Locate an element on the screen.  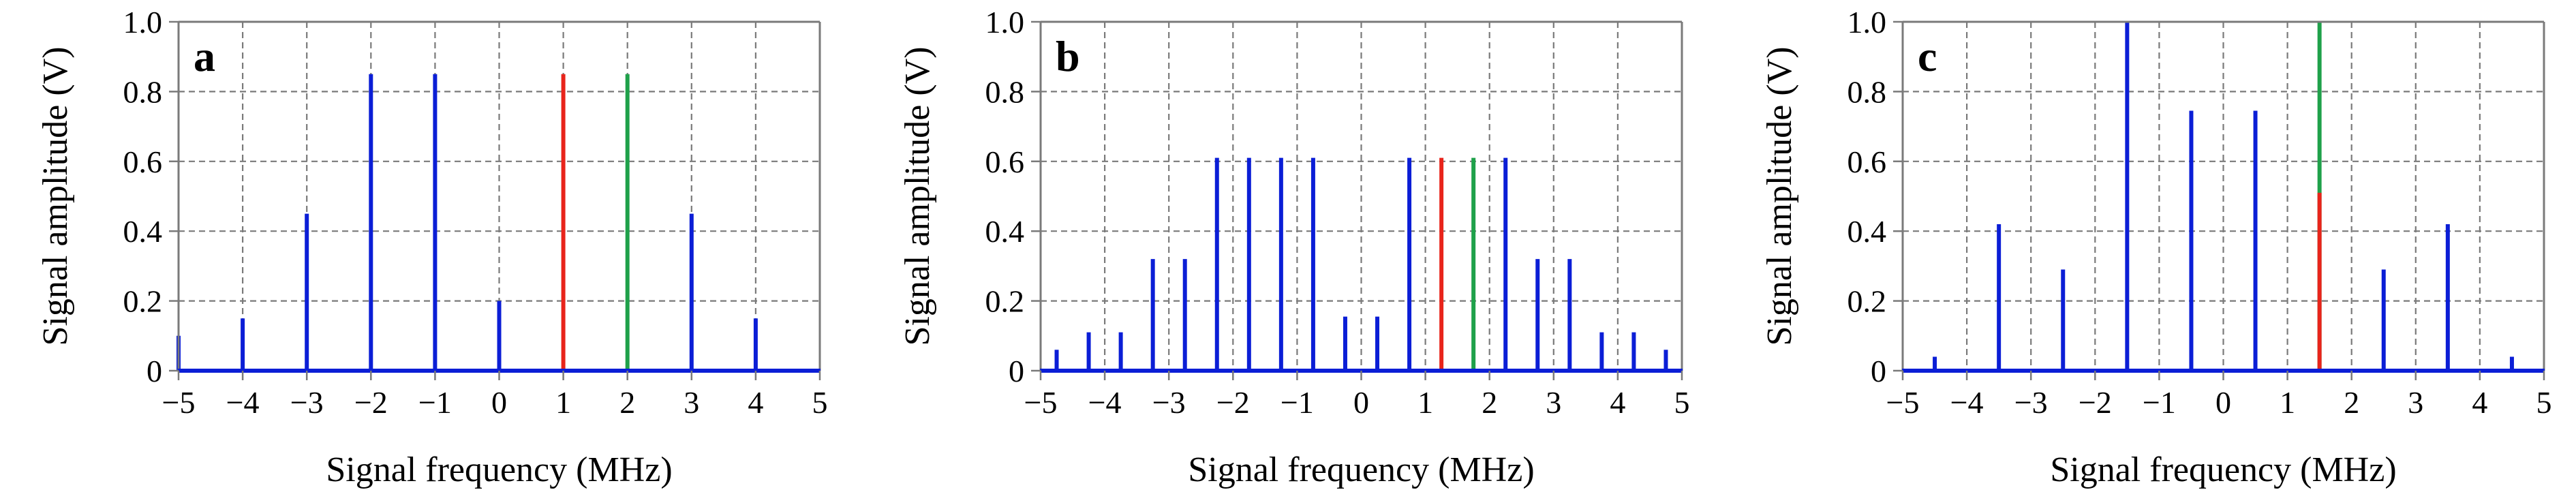
panel-letter: c is located at coordinates (1927, 56).